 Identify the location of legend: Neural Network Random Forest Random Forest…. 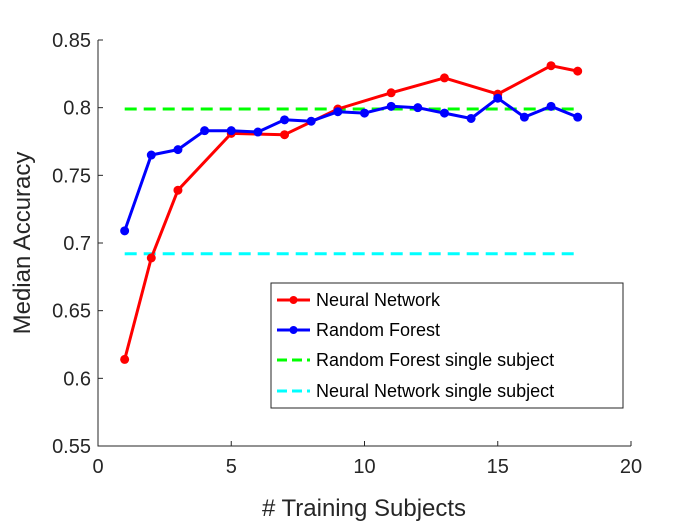
(447, 345).